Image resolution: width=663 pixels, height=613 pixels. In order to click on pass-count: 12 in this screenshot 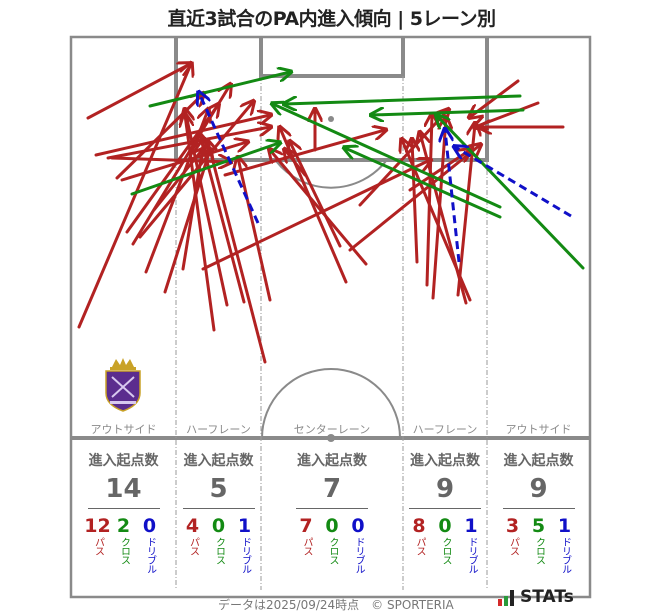, I will do `click(97, 526)`.